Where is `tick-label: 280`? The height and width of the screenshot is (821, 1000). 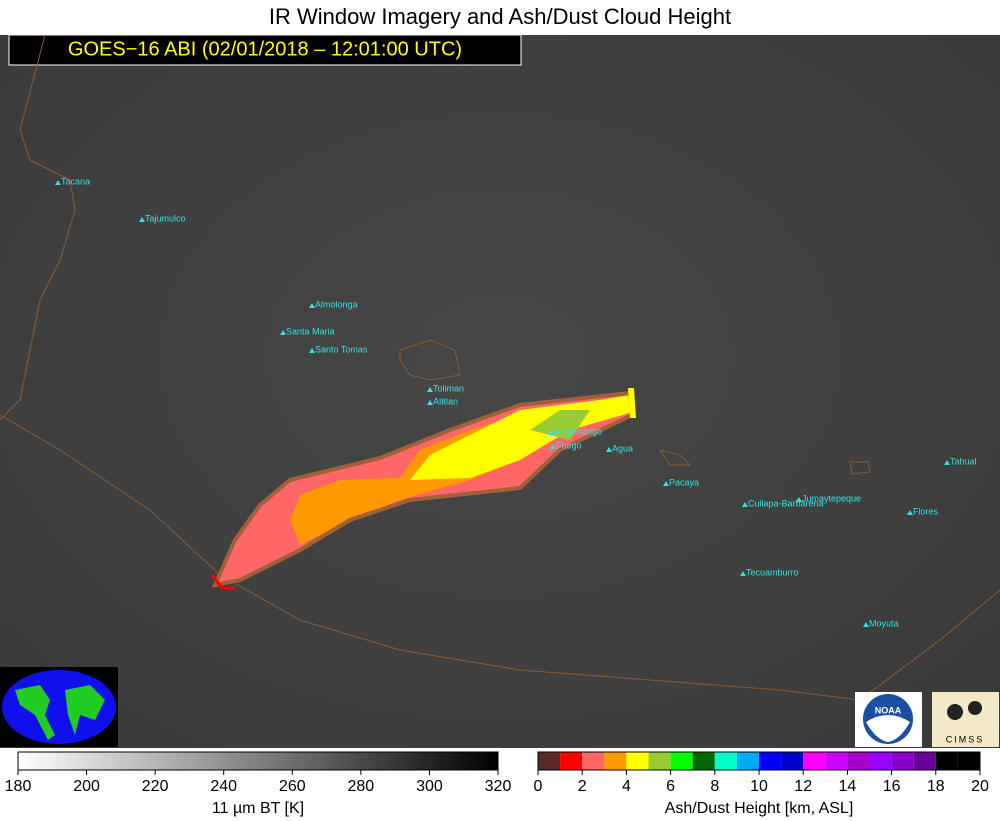
tick-label: 280 is located at coordinates (361, 786).